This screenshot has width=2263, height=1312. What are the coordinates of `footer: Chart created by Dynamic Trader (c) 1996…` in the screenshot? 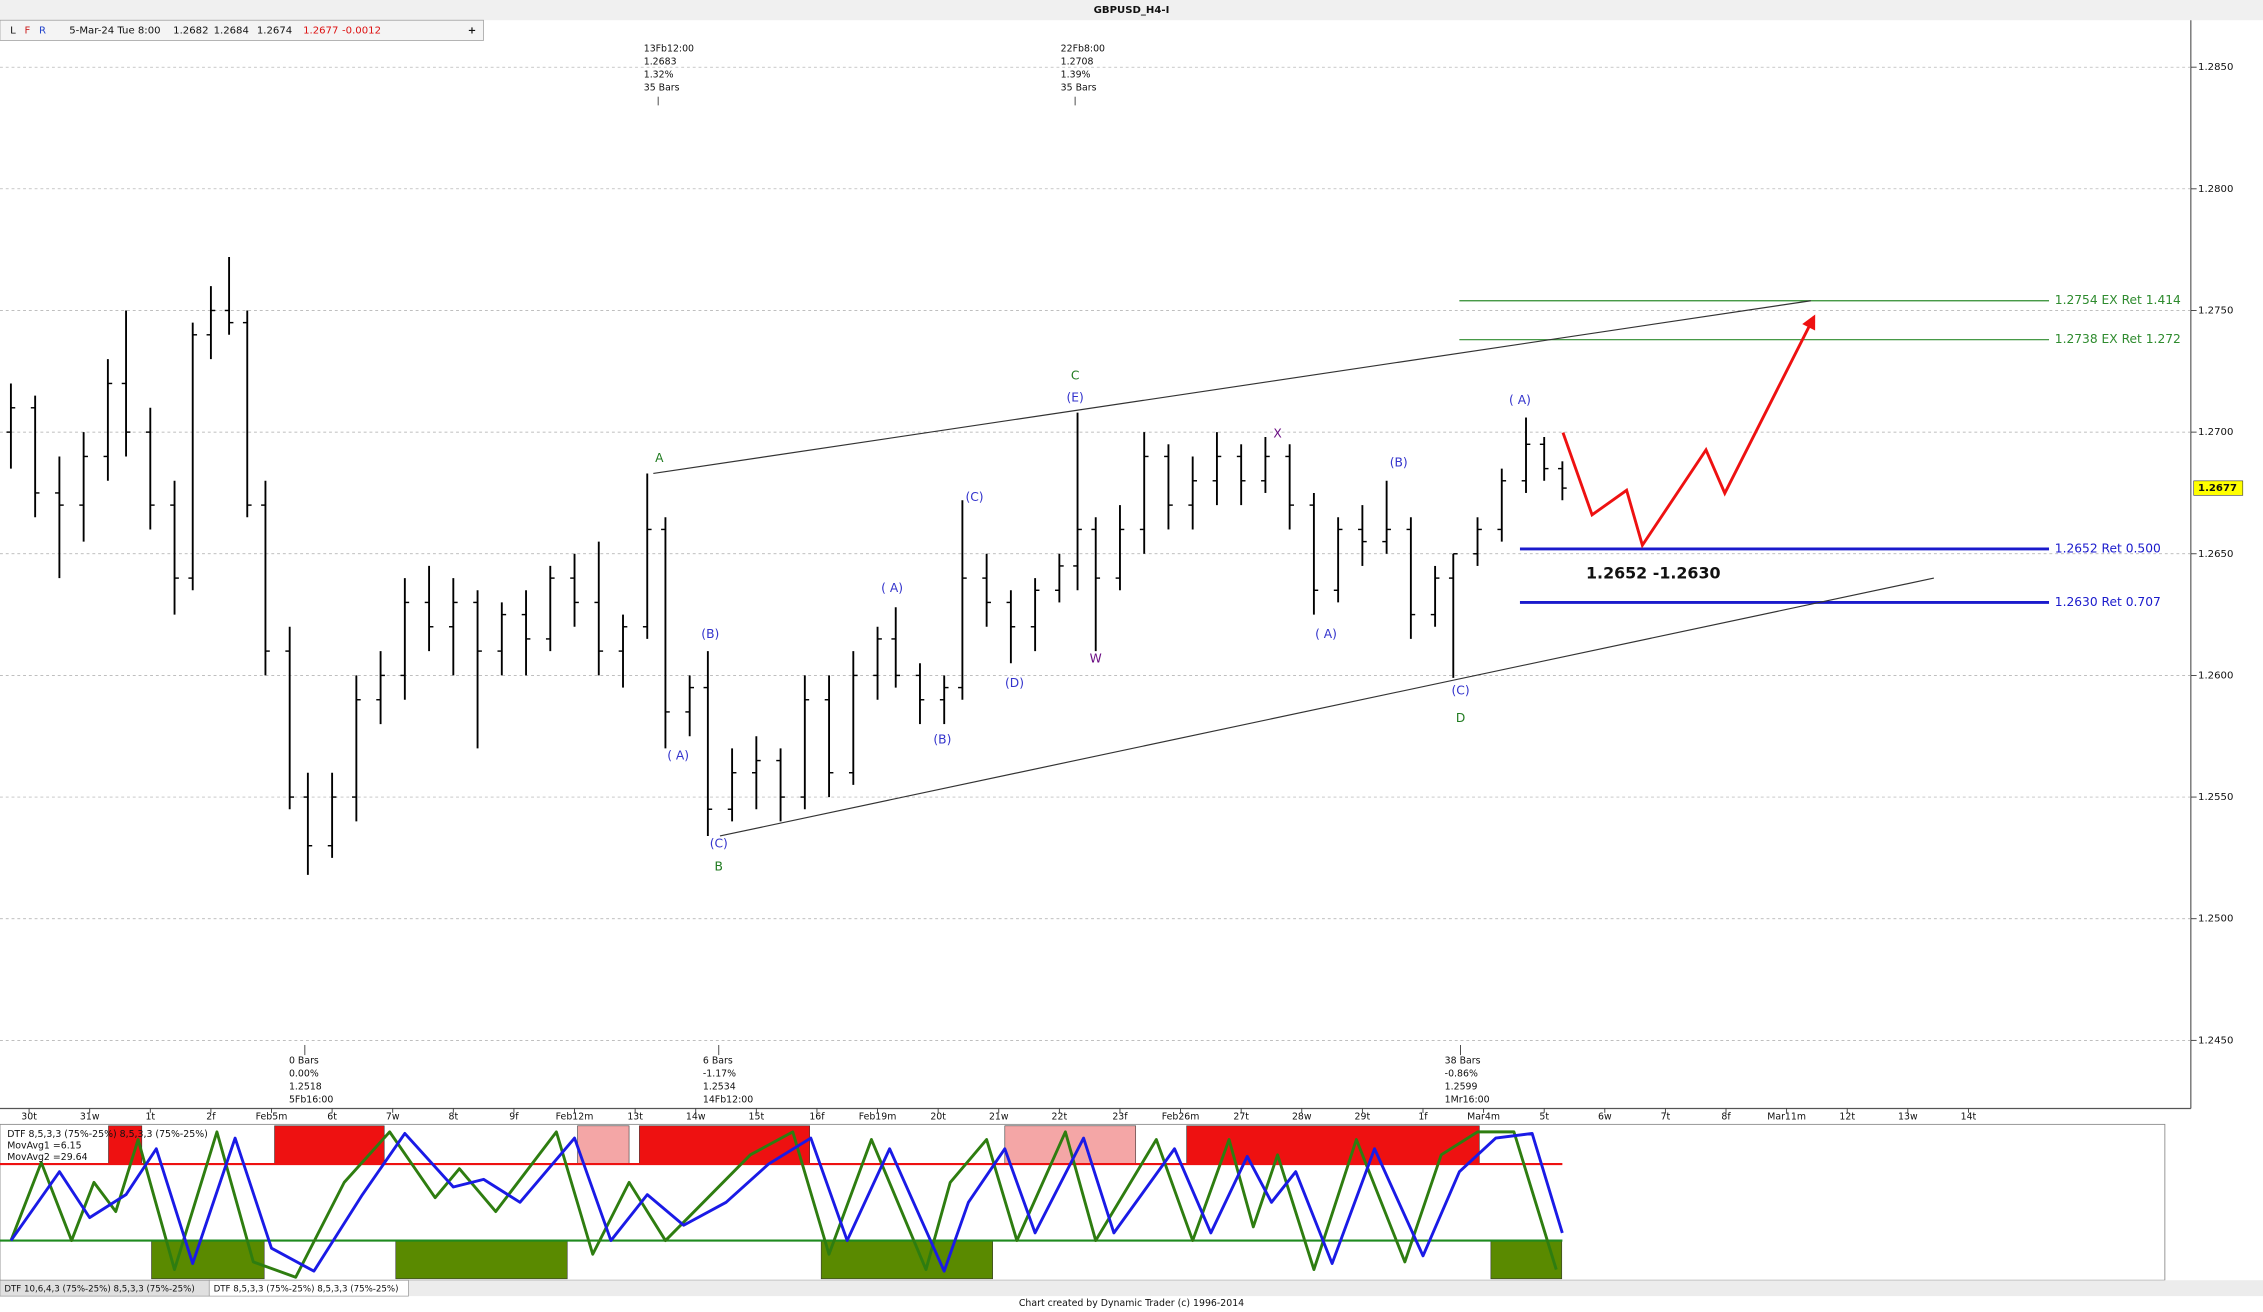 It's located at (1131, 1303).